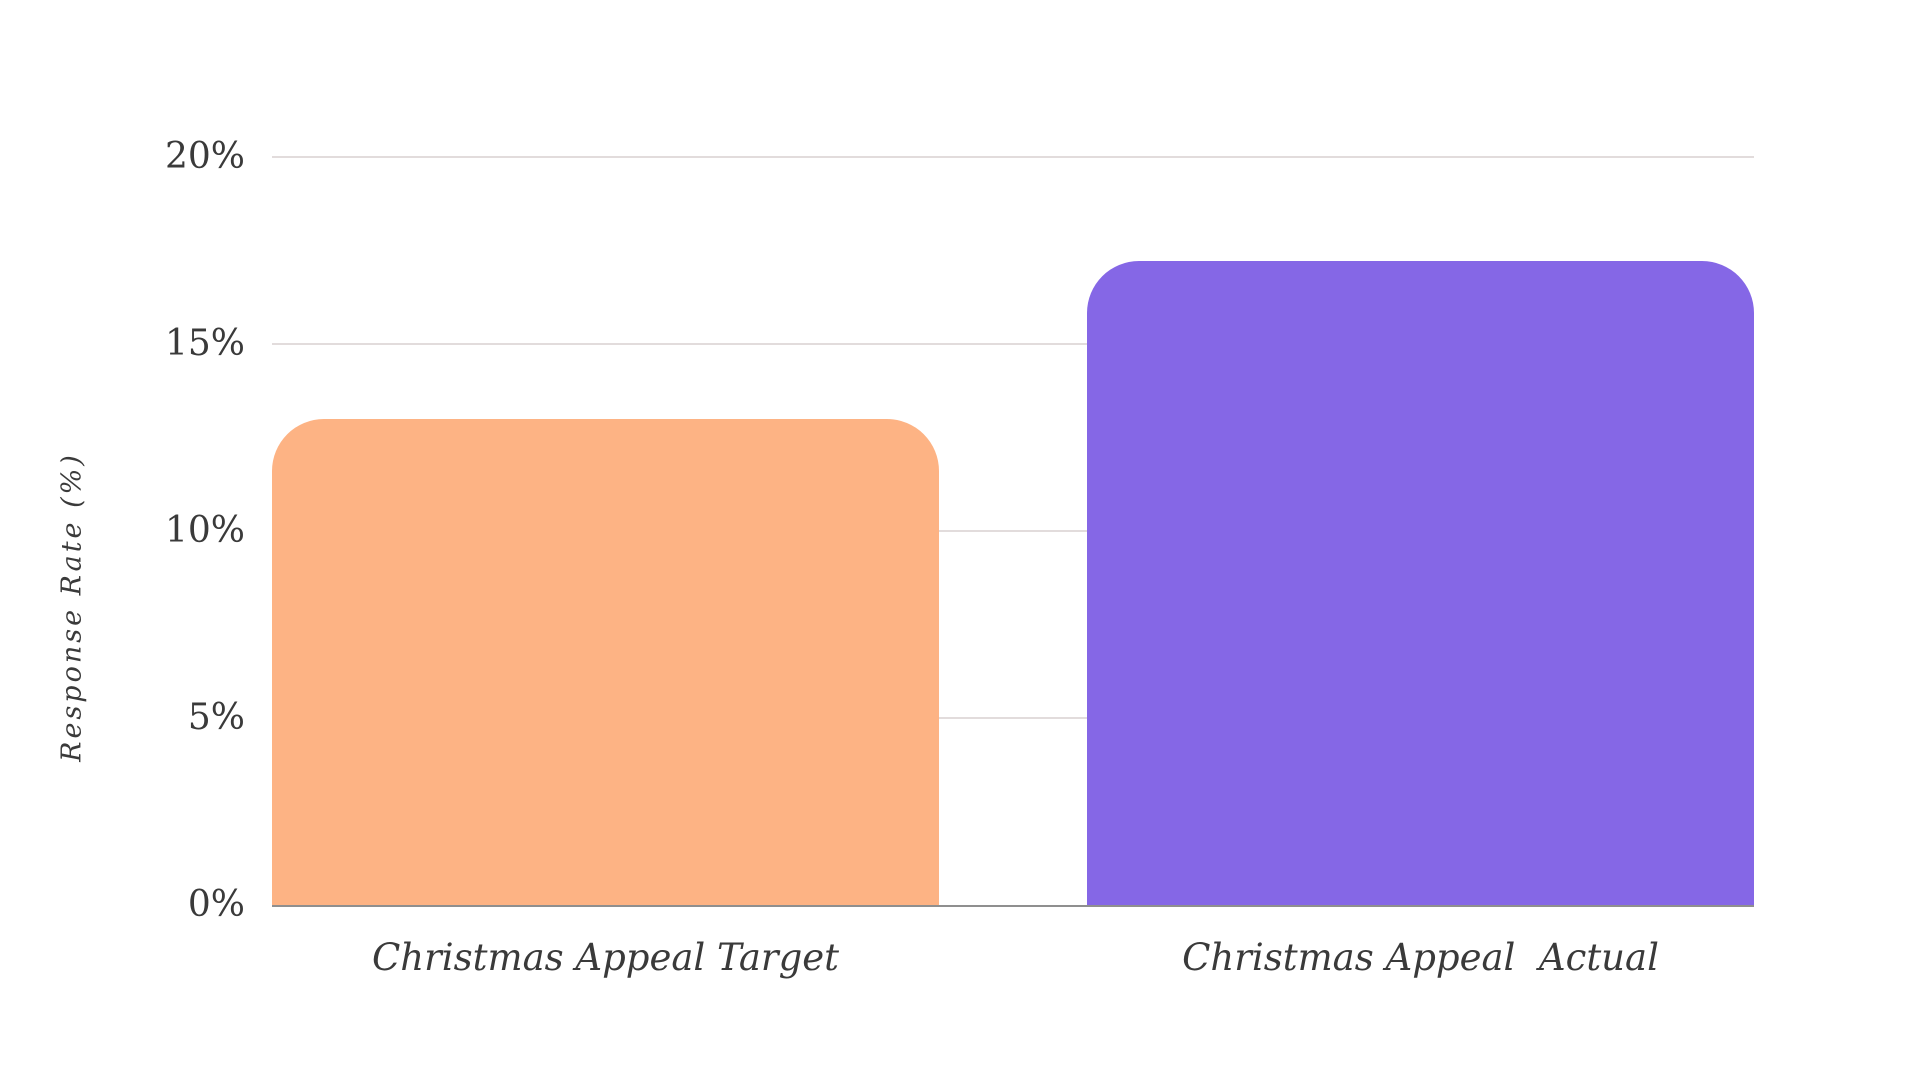 This screenshot has width=1920, height=1080. I want to click on x-label-actual: Christmas Appeal Actual, so click(1420, 957).